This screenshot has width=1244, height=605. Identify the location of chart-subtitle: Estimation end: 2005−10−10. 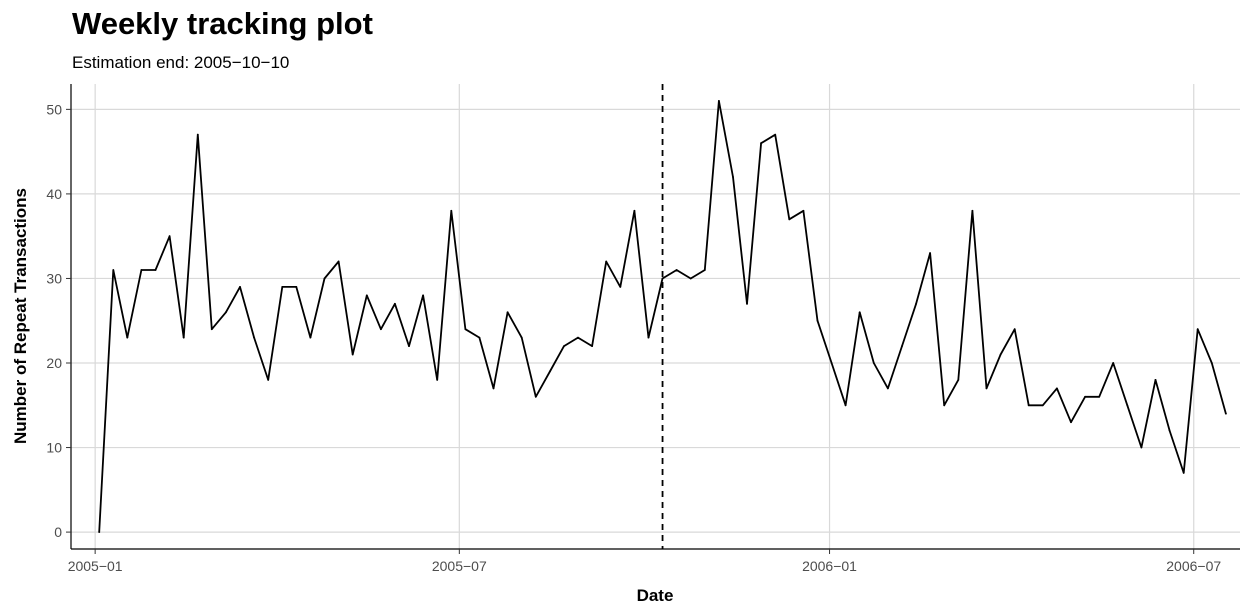
(181, 62).